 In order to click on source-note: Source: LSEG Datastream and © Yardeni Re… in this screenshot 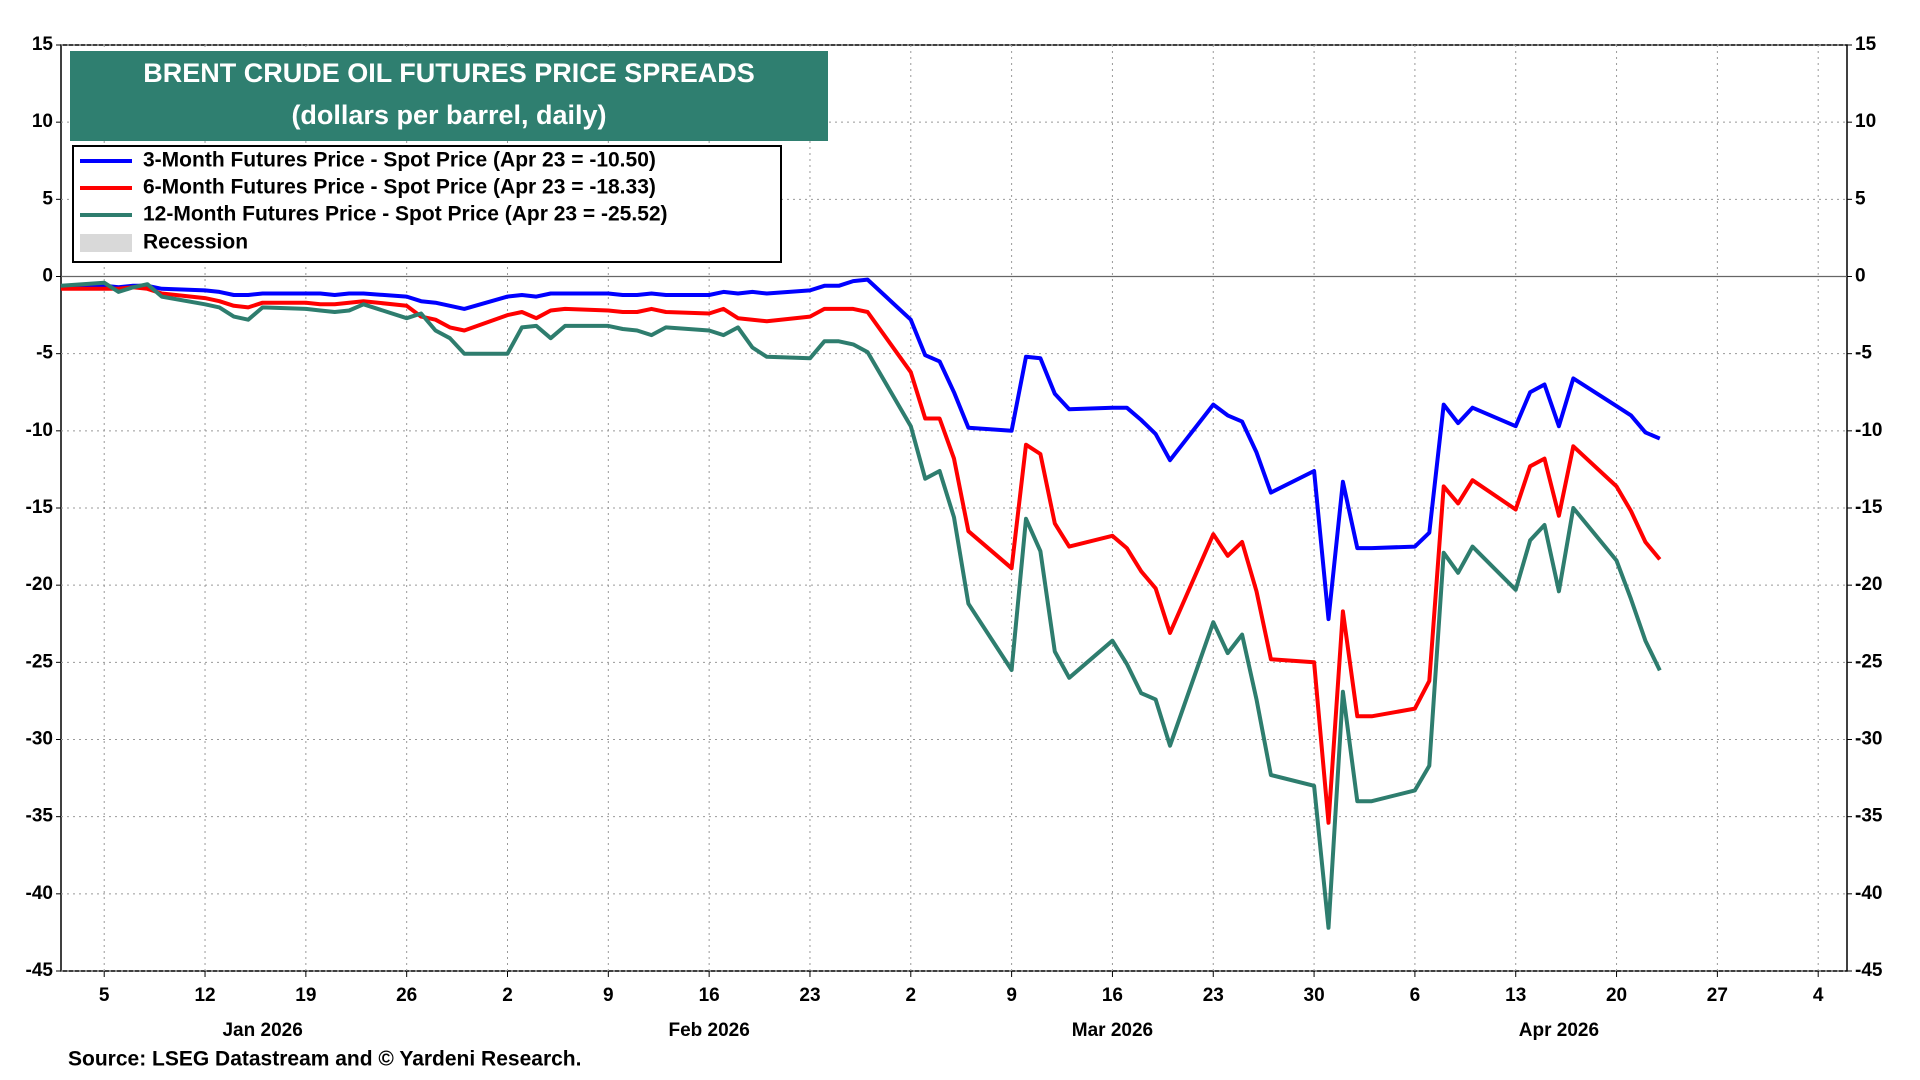, I will do `click(324, 1059)`.